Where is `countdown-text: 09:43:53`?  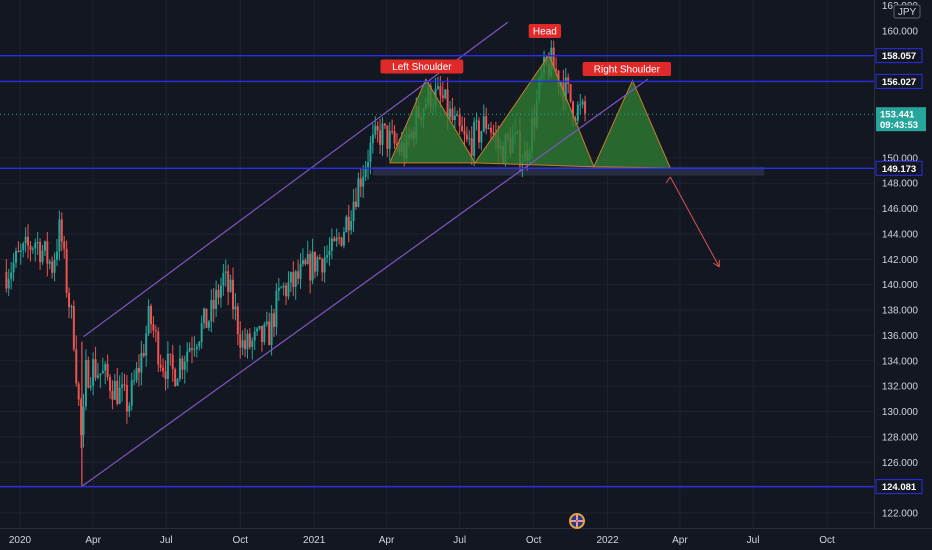
countdown-text: 09:43:53 is located at coordinates (899, 125).